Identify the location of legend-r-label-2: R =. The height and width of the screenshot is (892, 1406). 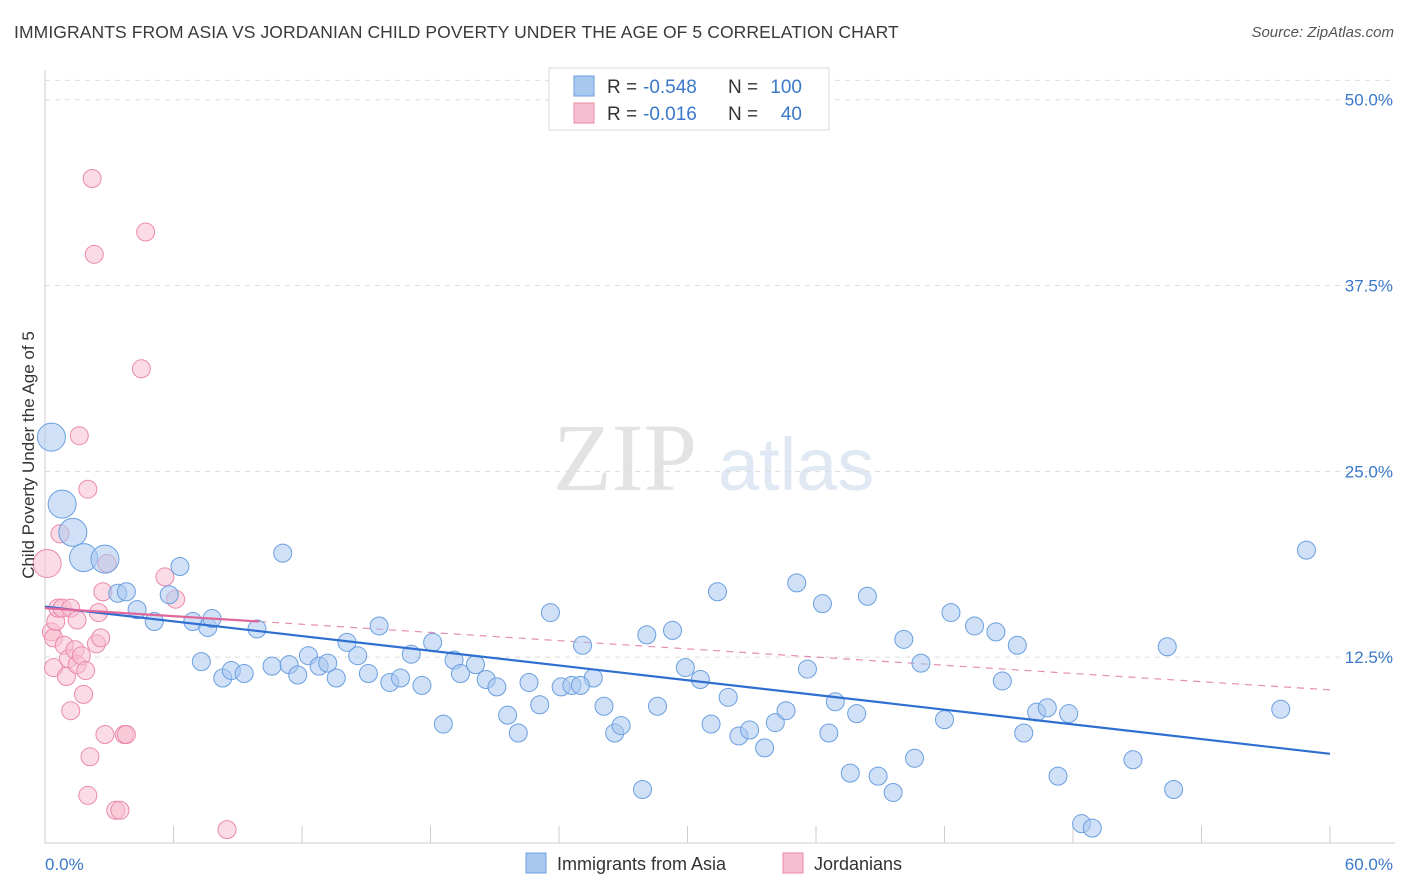
(622, 114).